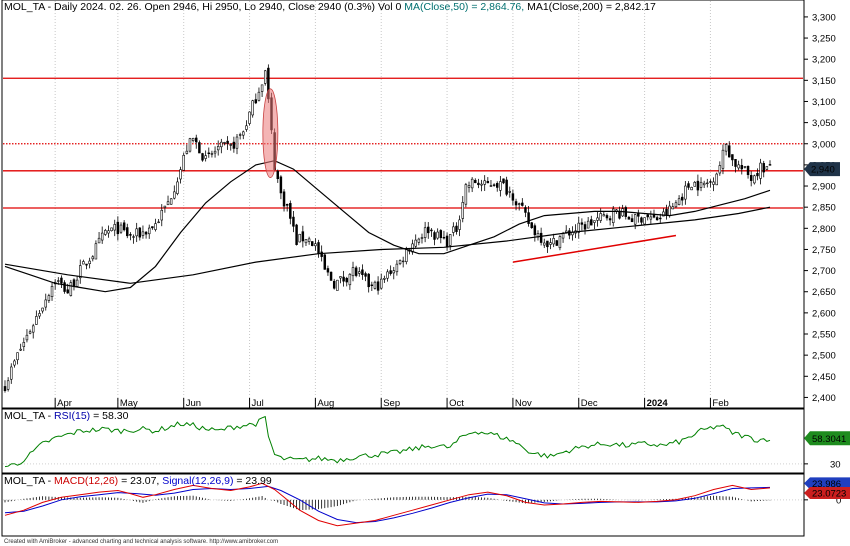 The height and width of the screenshot is (546, 850). I want to click on rsi-pane: 30 MOL_TA - RSI(15) = 58.30 58.3041, so click(425, 441).